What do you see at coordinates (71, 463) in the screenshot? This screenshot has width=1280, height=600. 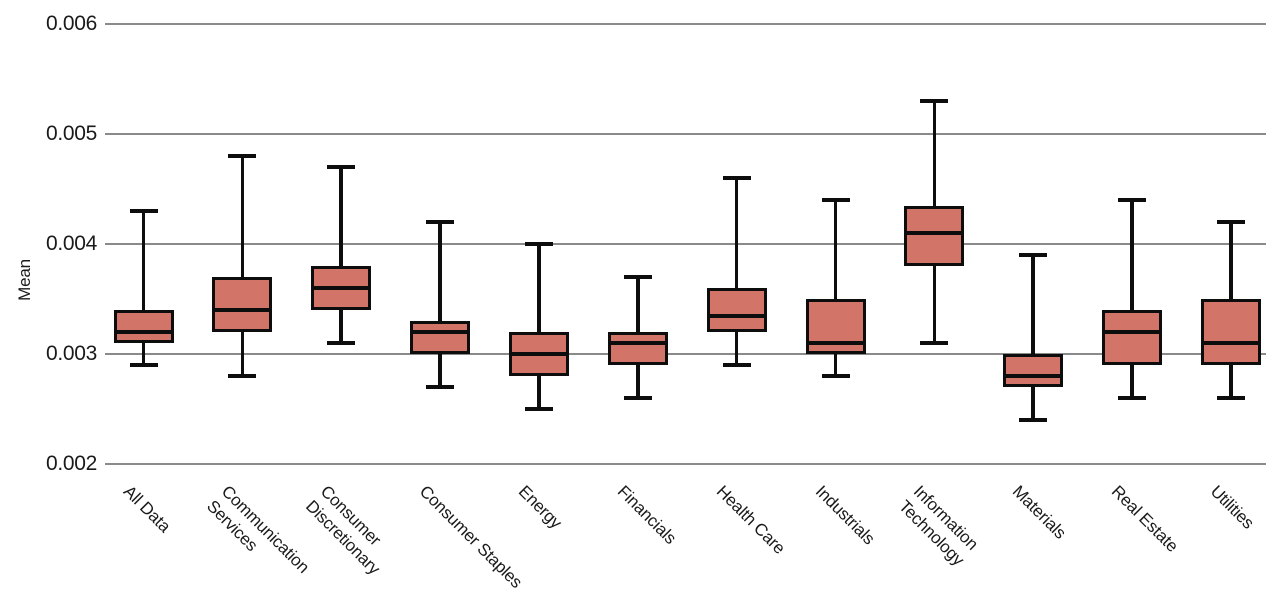 I see `y-tick-label: 0.002` at bounding box center [71, 463].